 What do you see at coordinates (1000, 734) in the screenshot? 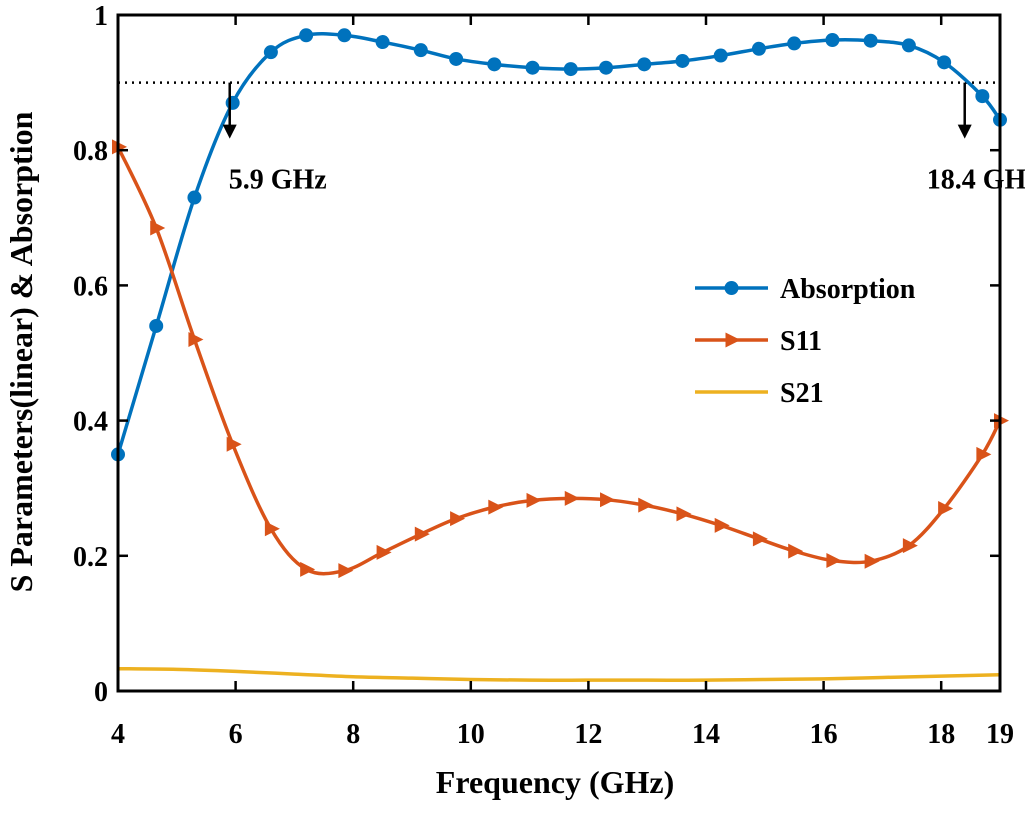
I see `x-tick-label: 19` at bounding box center [1000, 734].